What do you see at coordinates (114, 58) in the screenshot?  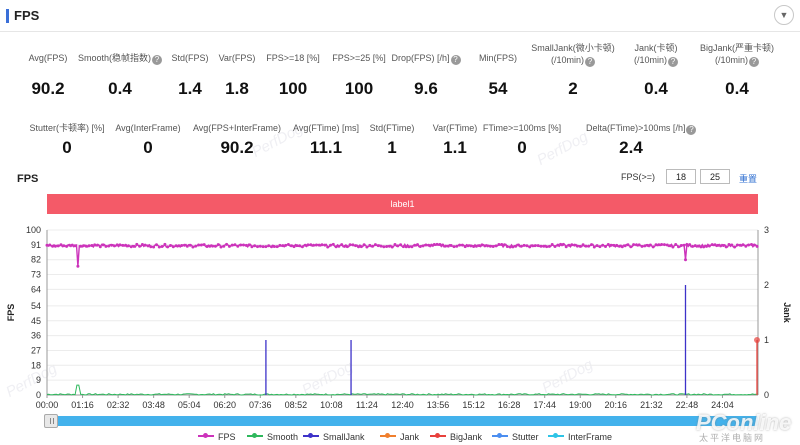 I see `metric-label-text: Smooth(稳帧指数)` at bounding box center [114, 58].